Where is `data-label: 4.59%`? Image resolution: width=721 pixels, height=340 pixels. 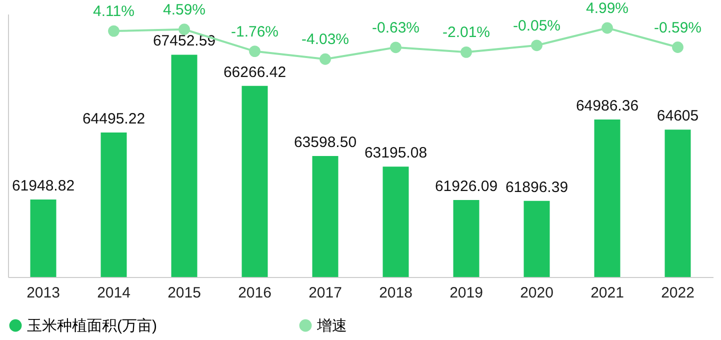
data-label: 4.59% is located at coordinates (184, 9).